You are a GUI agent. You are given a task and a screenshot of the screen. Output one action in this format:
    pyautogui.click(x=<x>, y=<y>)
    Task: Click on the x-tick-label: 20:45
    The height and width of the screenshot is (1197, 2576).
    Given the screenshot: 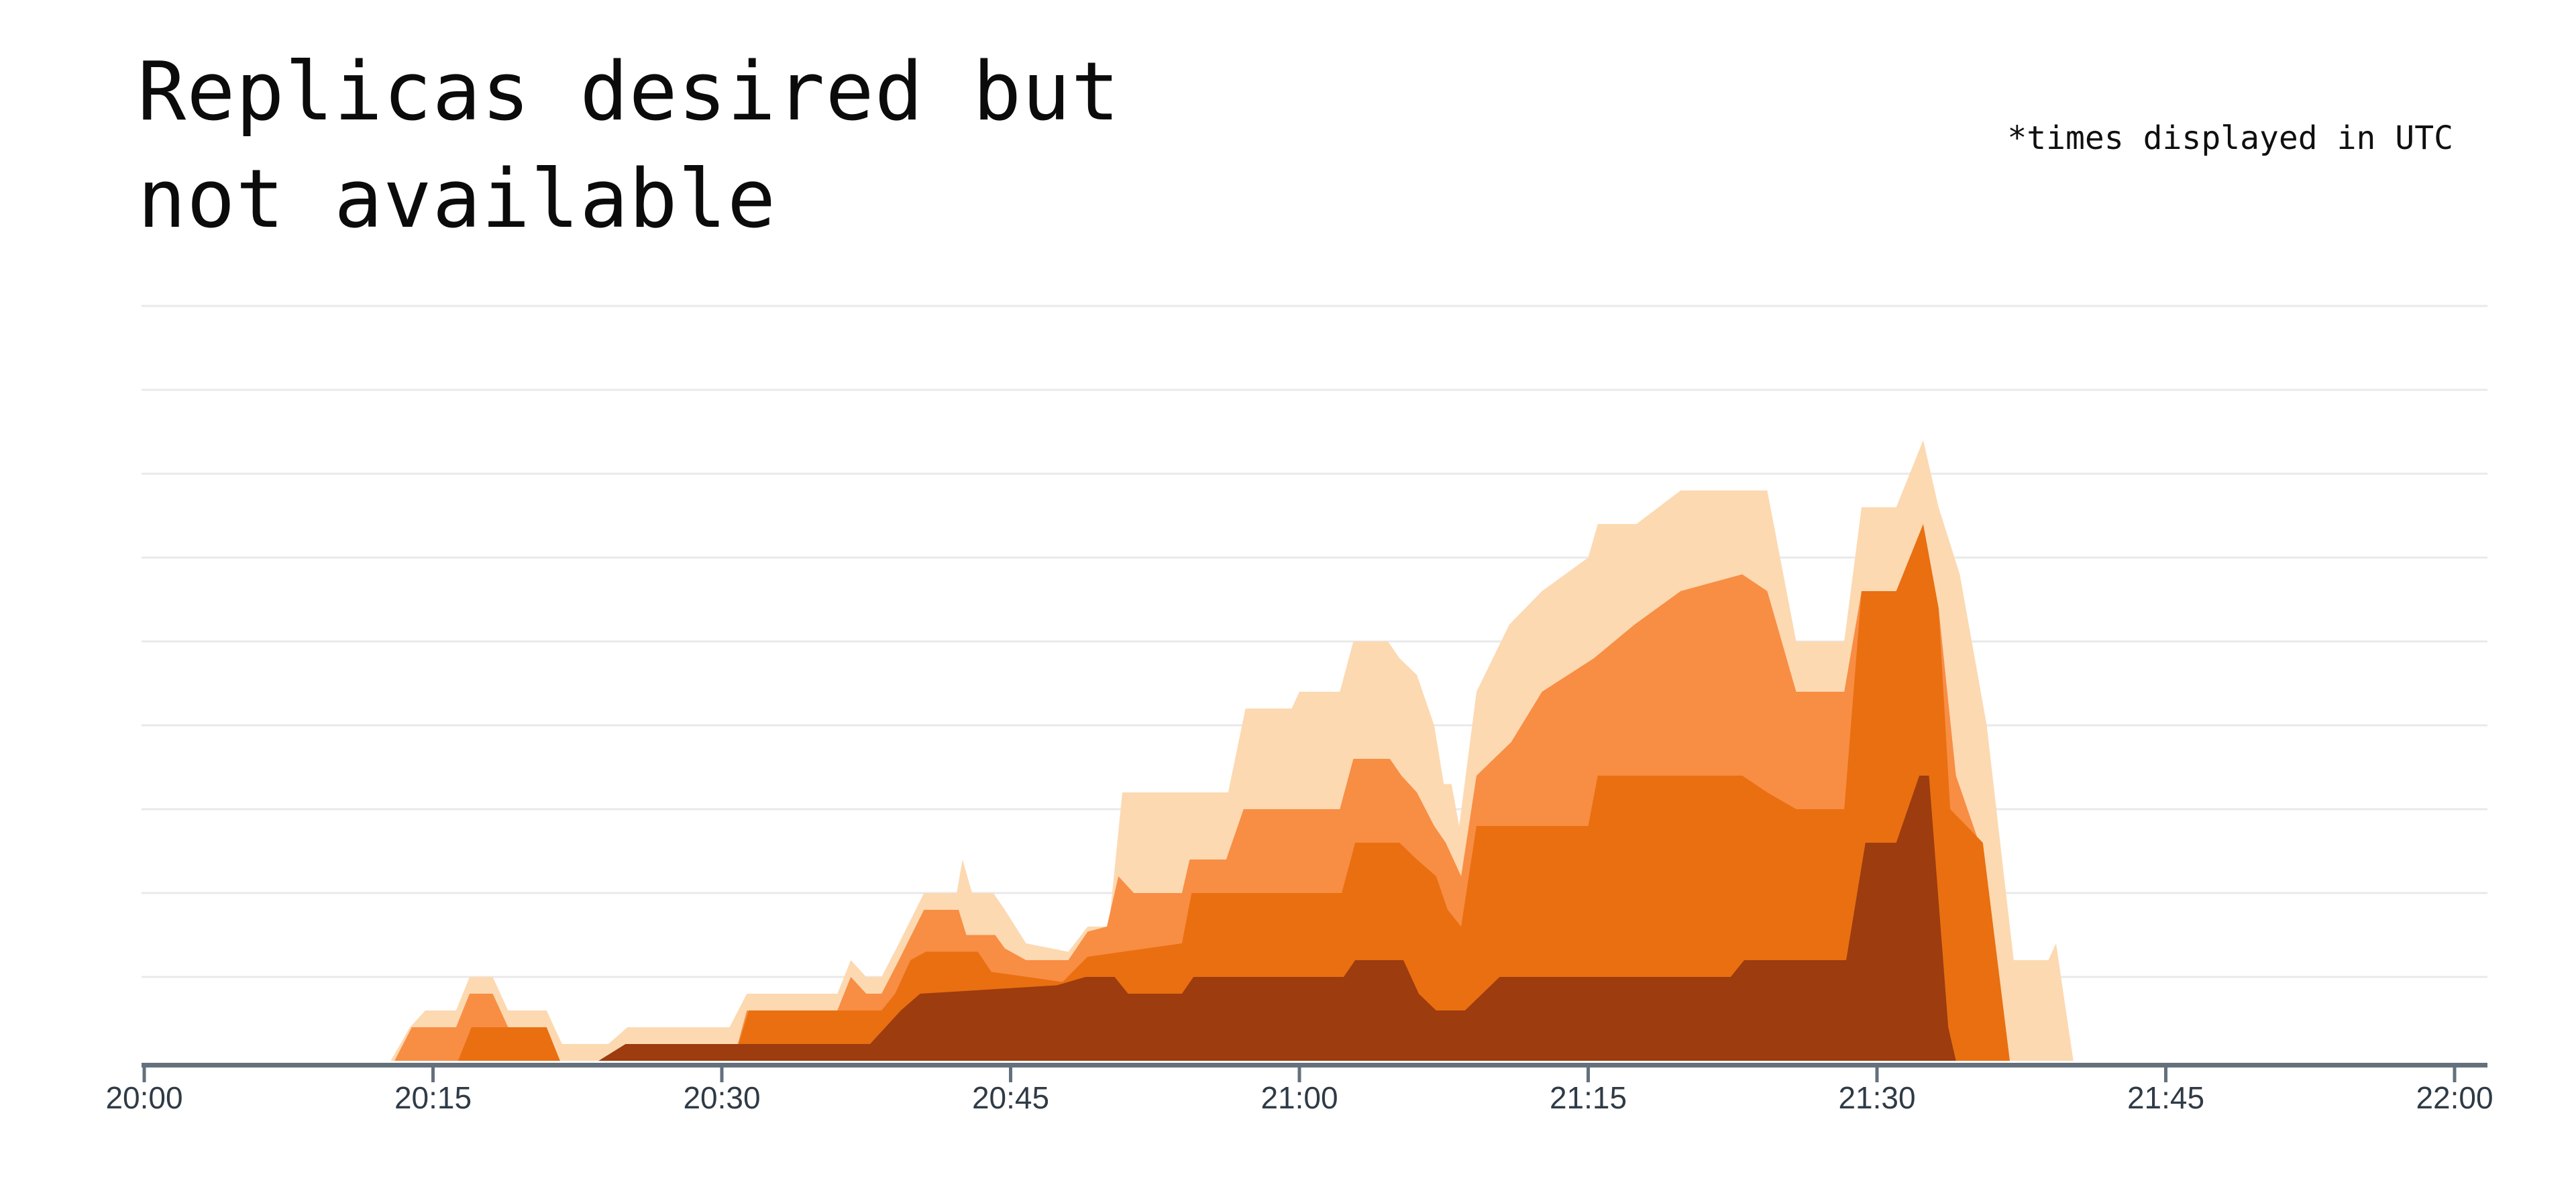 What is the action you would take?
    pyautogui.click(x=1010, y=1097)
    